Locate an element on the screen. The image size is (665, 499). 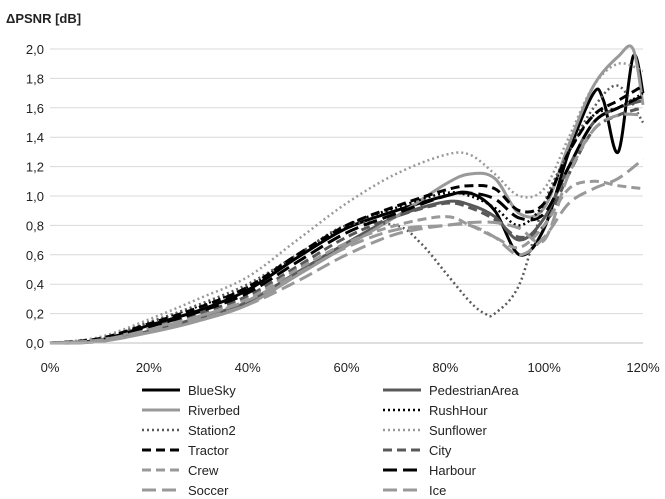
y-tick-label: 0,8 is located at coordinates (35, 225).